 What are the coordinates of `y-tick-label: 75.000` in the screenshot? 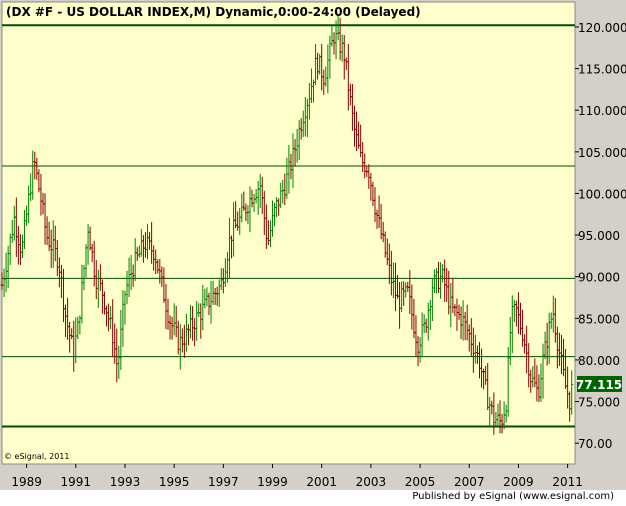 It's located at (599, 403).